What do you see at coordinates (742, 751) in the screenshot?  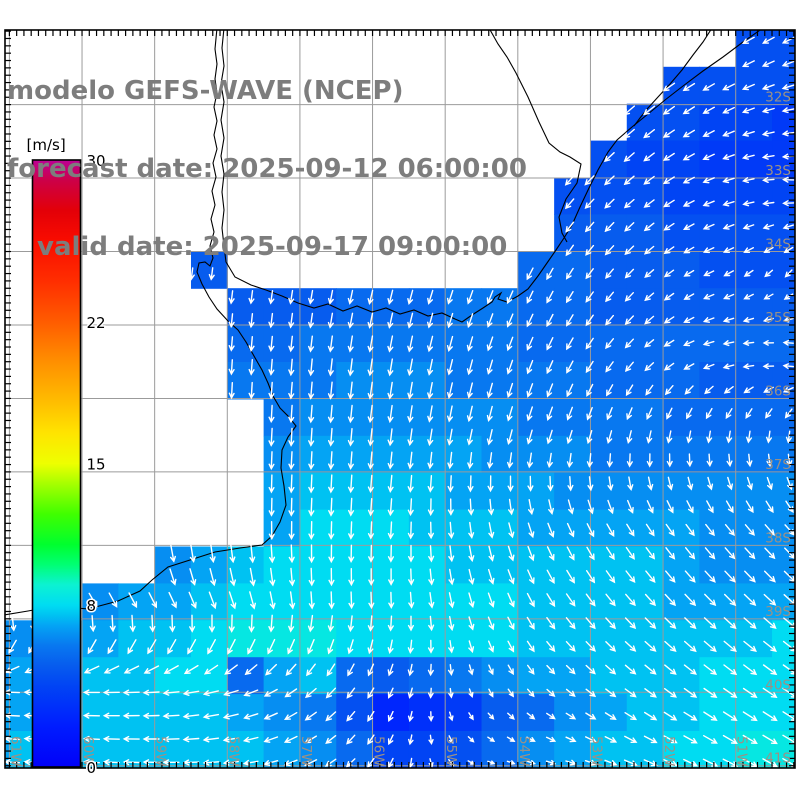 I see `longitude-label: 51W` at bounding box center [742, 751].